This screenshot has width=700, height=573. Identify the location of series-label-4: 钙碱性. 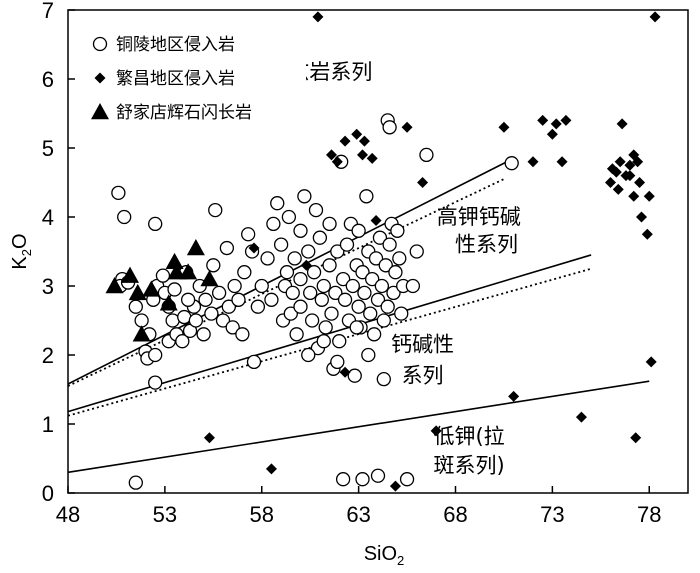
(422, 345).